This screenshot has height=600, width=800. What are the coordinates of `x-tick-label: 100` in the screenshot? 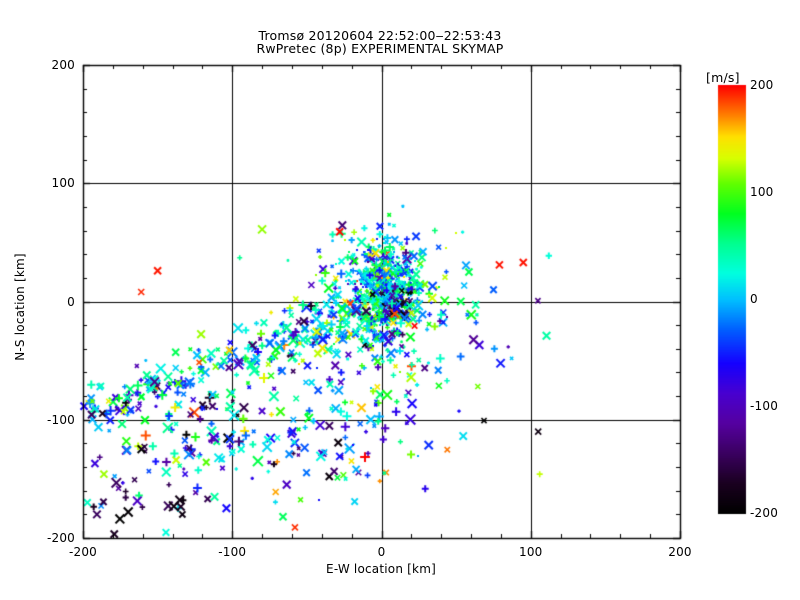 It's located at (530, 552).